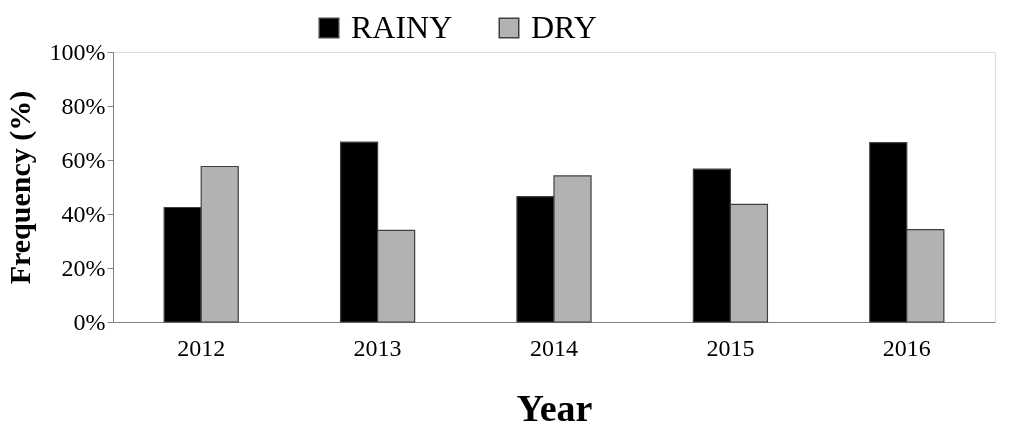  What do you see at coordinates (554, 347) in the screenshot?
I see `x-tick-label: 2014` at bounding box center [554, 347].